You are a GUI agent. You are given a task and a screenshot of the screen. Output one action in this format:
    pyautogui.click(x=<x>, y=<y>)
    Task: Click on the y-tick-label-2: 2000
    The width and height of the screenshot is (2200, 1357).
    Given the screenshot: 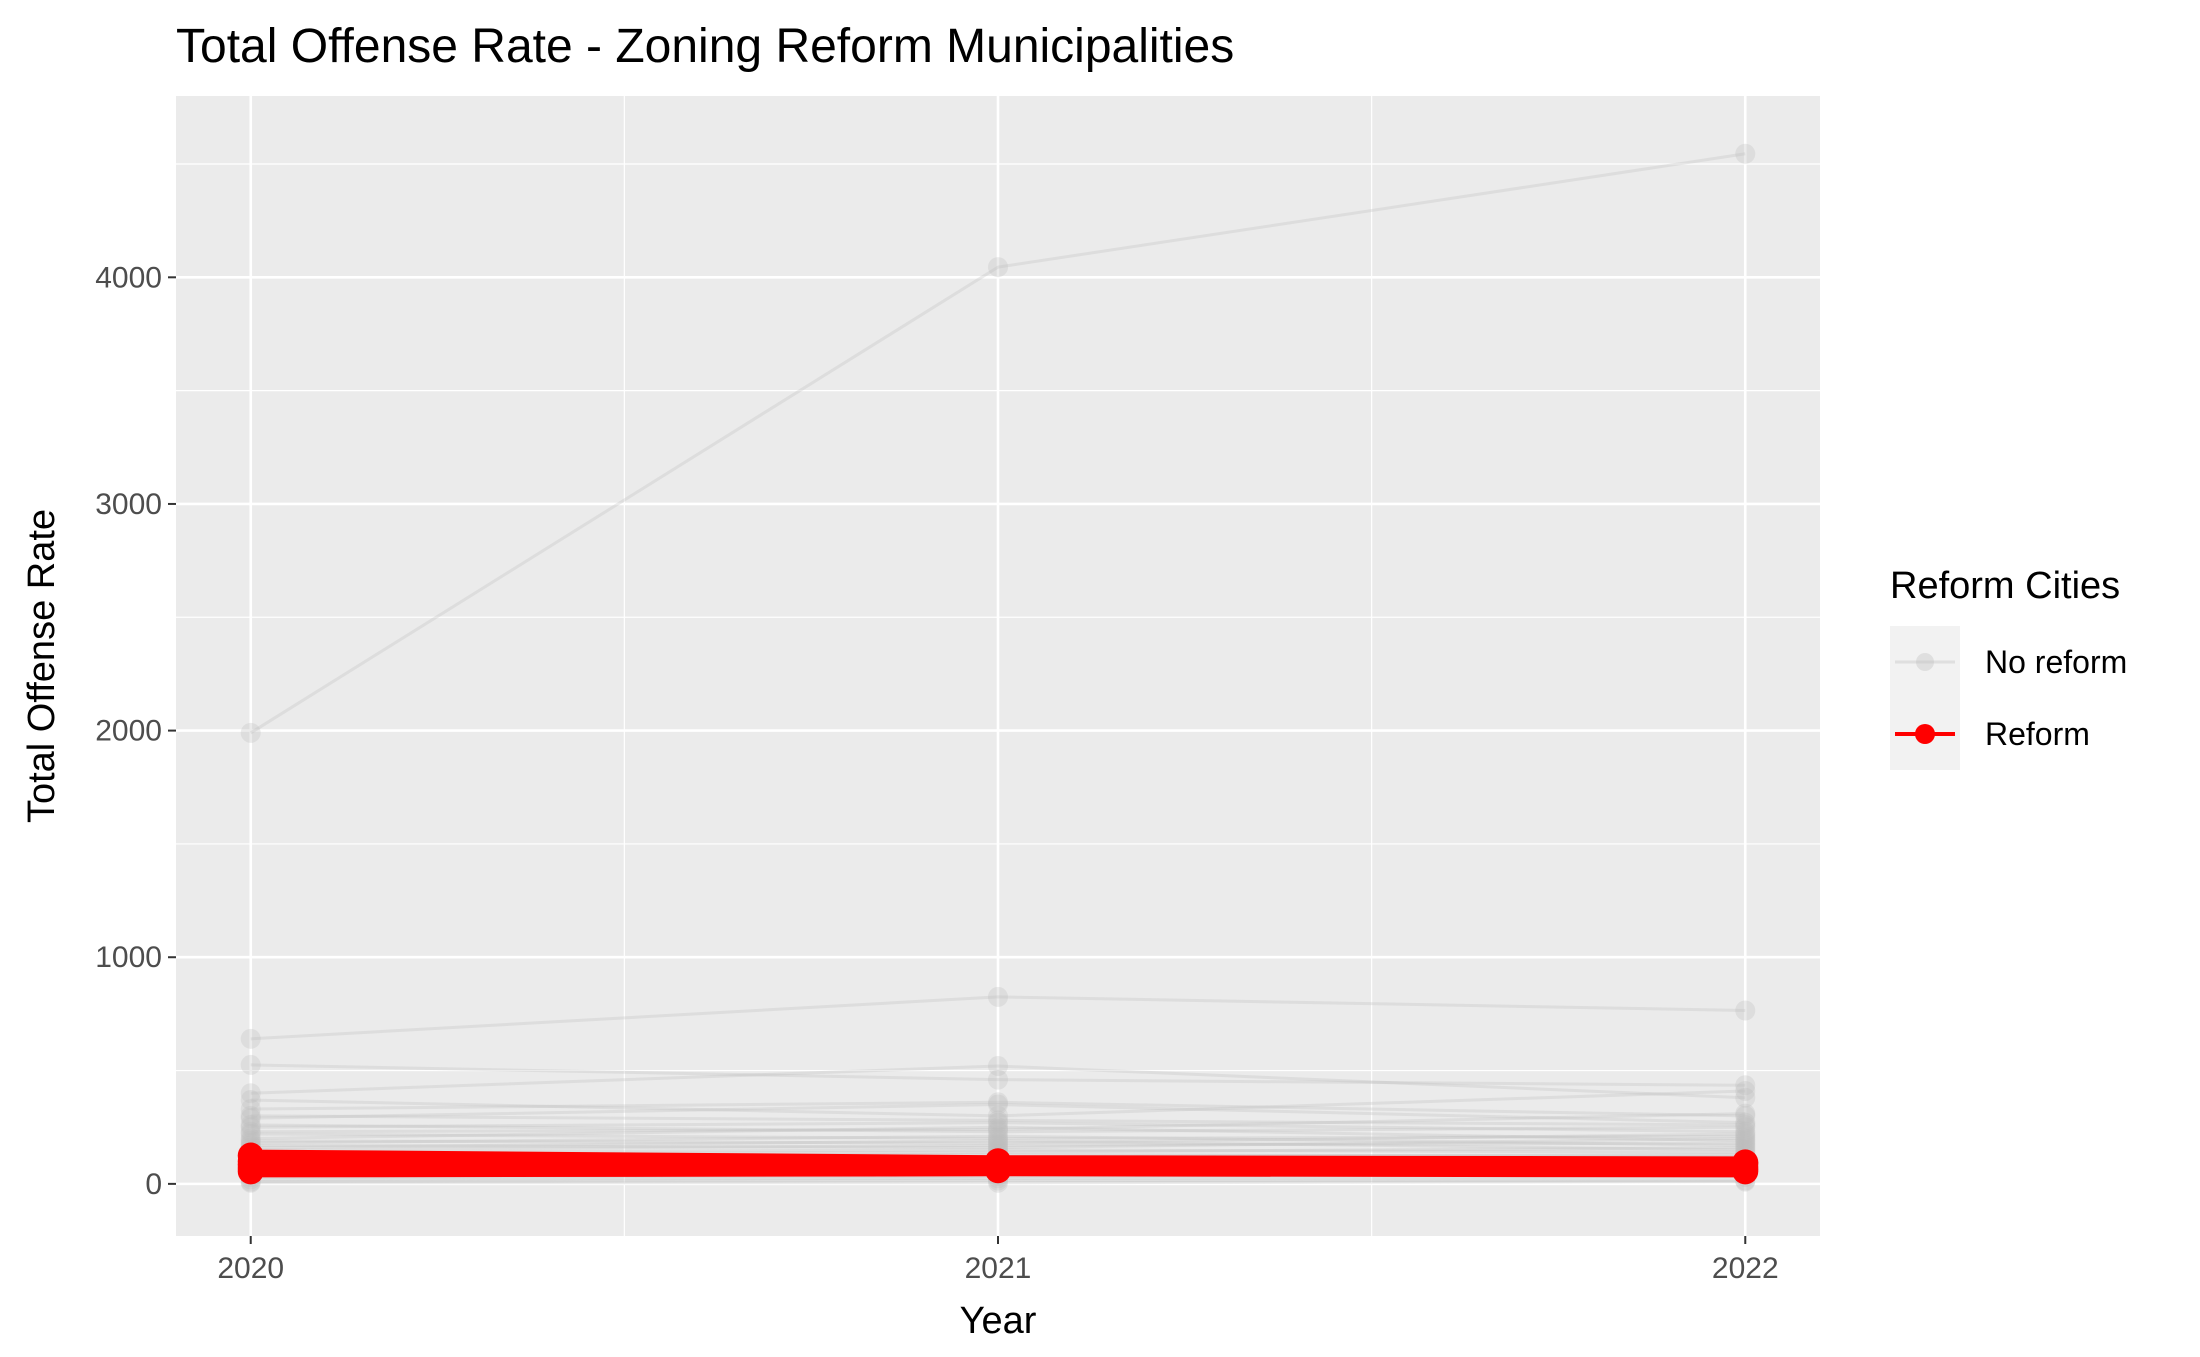 What is the action you would take?
    pyautogui.click(x=128, y=731)
    